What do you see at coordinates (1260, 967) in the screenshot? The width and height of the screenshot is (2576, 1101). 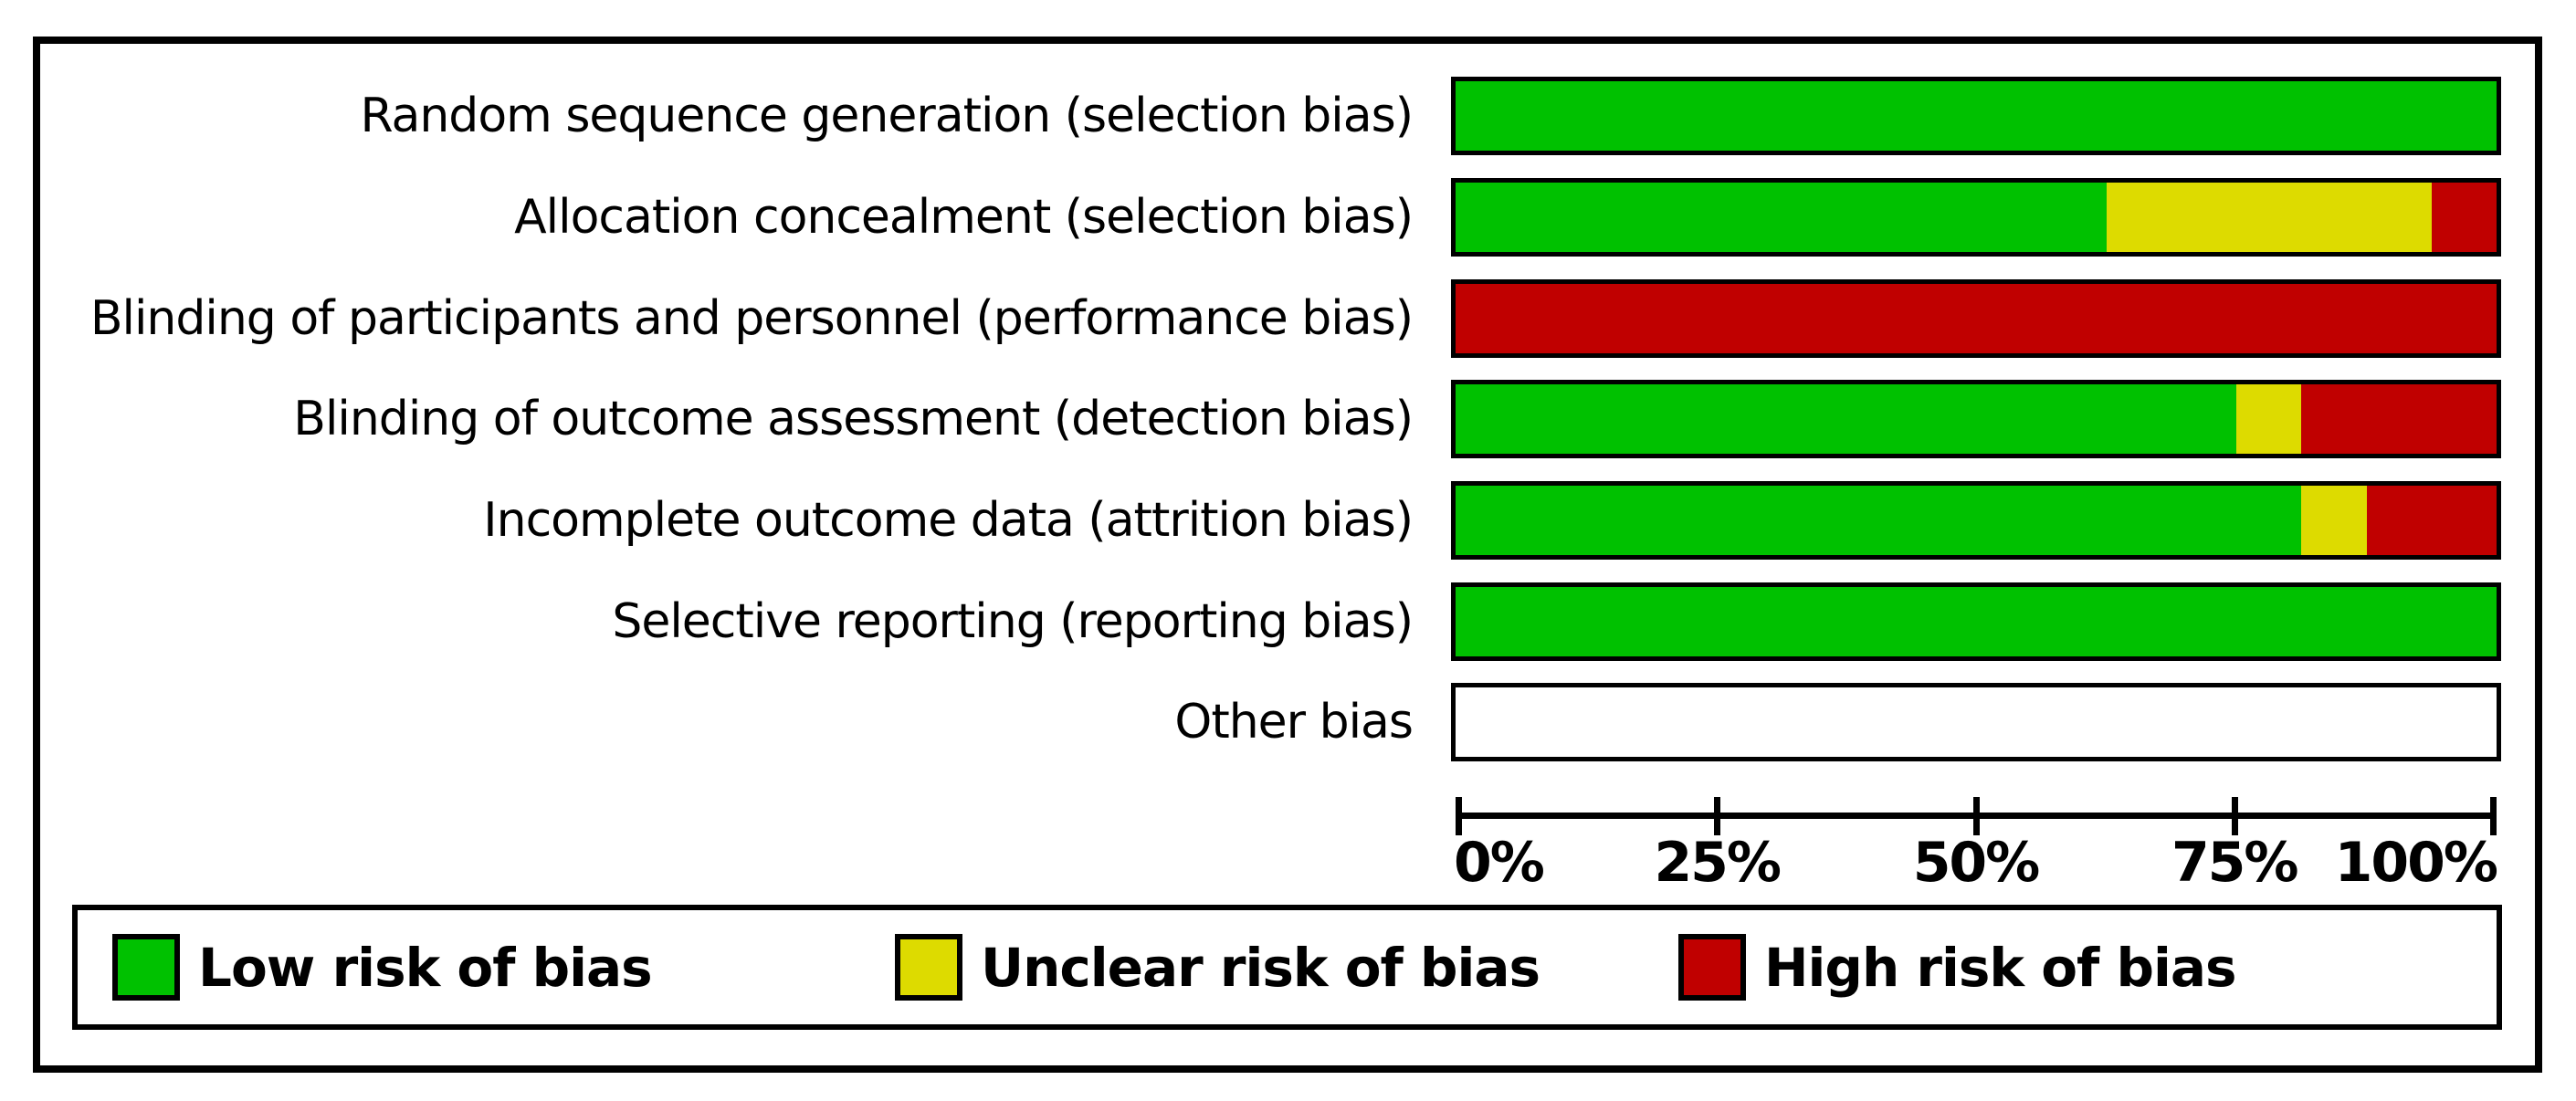 I see `legend-label: Unclear risk of bias` at bounding box center [1260, 967].